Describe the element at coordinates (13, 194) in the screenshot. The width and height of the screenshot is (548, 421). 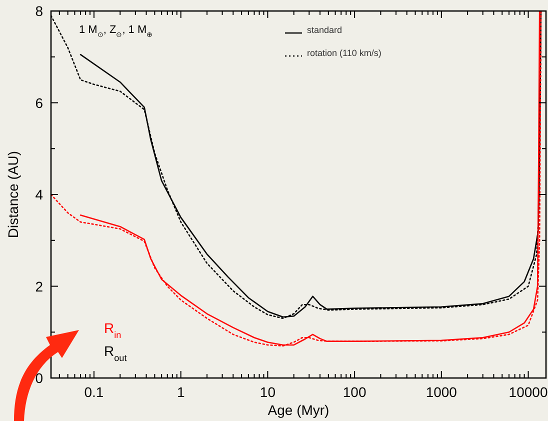
I see `y-axis-title: Distance (AU)` at that location.